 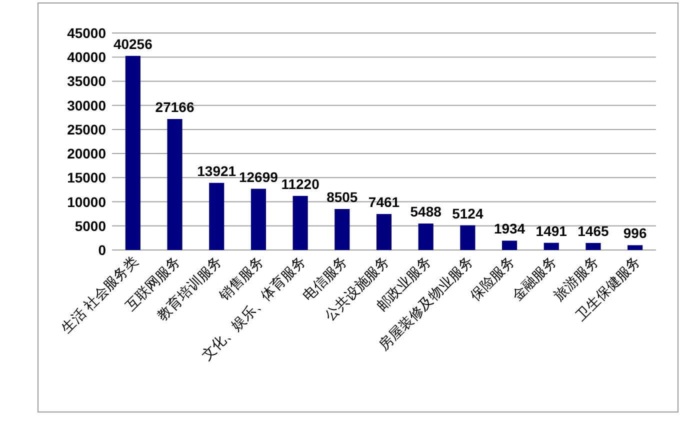 I want to click on data-label: 13921, so click(x=216, y=170).